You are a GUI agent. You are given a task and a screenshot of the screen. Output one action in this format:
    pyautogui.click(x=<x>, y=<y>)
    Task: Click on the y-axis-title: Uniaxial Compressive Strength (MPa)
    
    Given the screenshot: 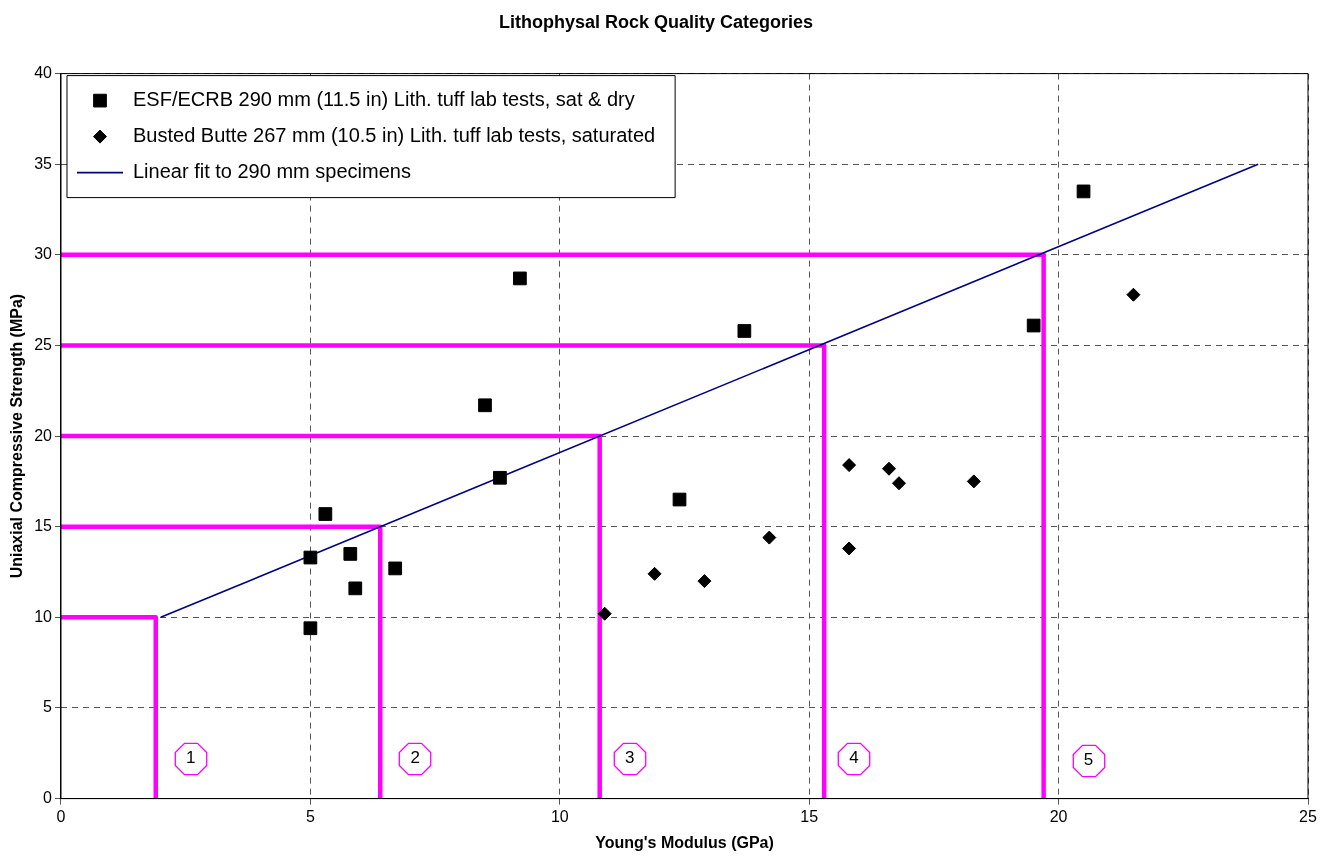 What is the action you would take?
    pyautogui.click(x=17, y=436)
    